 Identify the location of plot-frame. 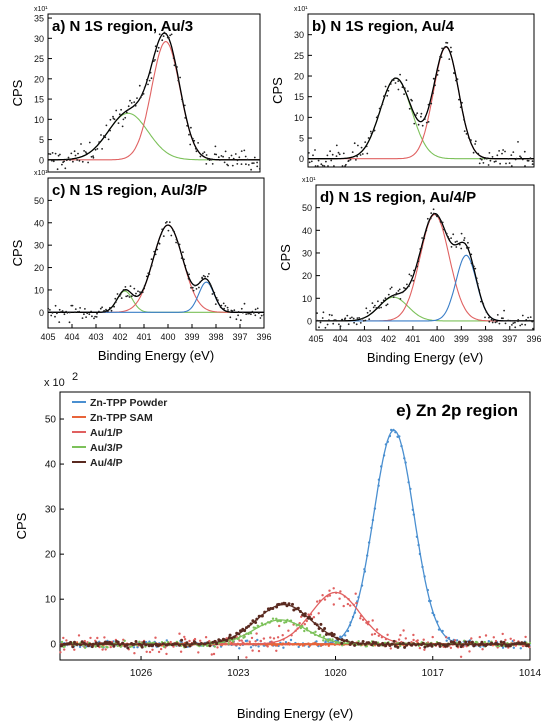
(156, 253).